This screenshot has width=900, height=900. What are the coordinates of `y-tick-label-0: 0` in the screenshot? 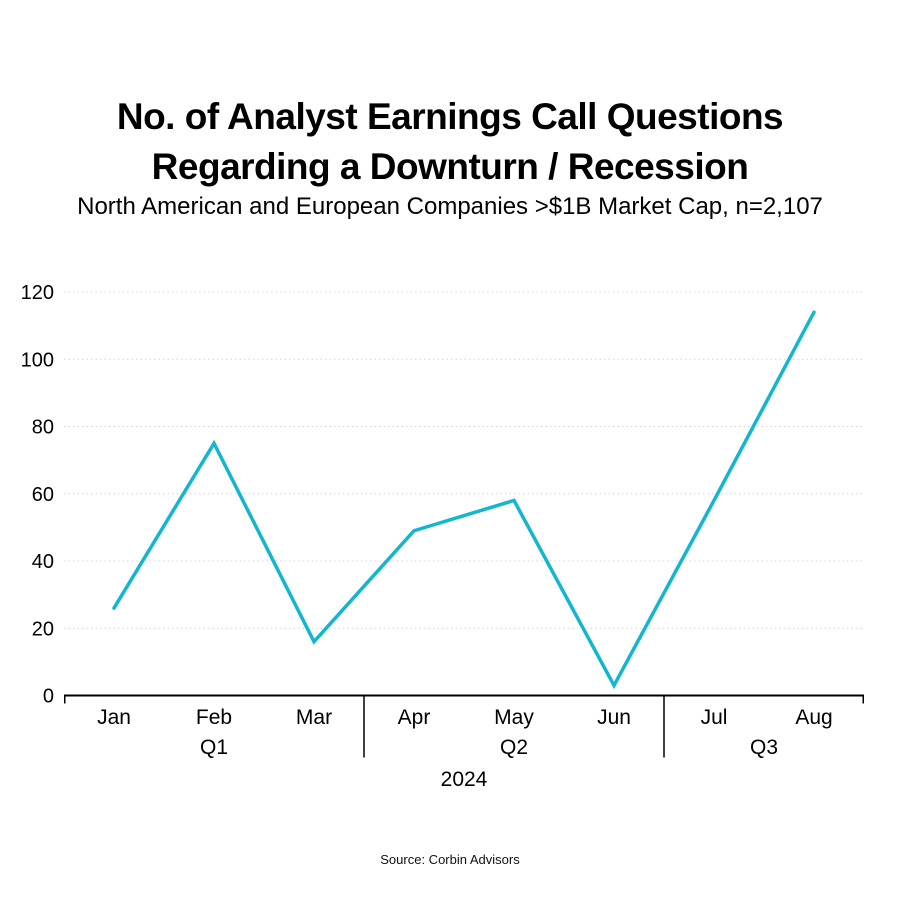 It's located at (48, 697).